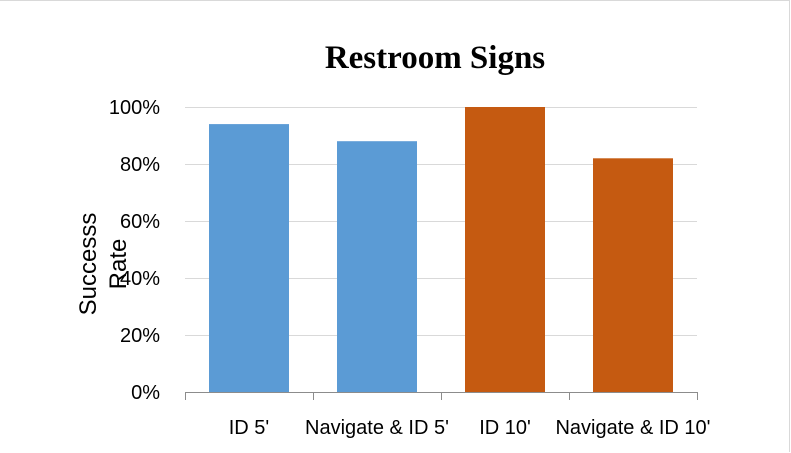 Image resolution: width=791 pixels, height=453 pixels. Describe the element at coordinates (140, 336) in the screenshot. I see `y-tick-label: 20%` at that location.